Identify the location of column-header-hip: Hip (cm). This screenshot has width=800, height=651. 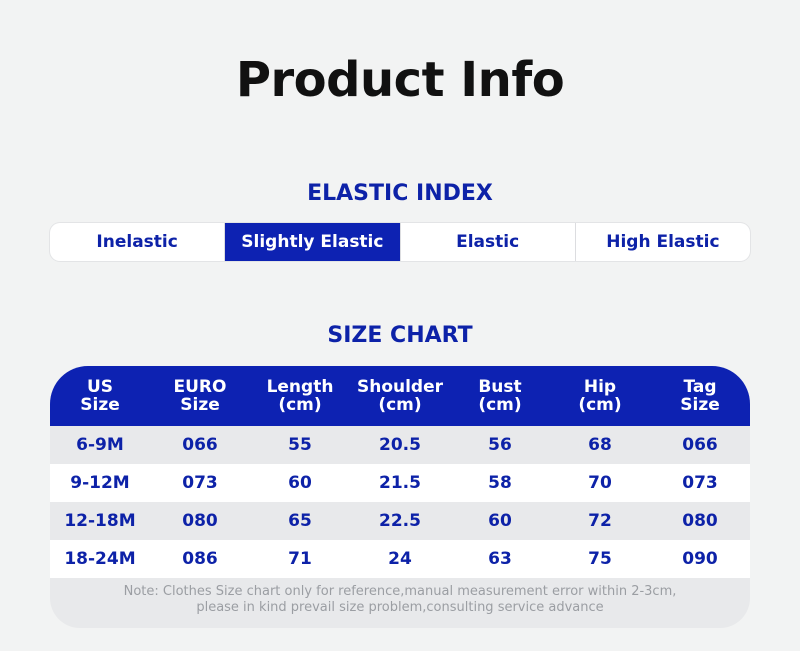
(600, 396).